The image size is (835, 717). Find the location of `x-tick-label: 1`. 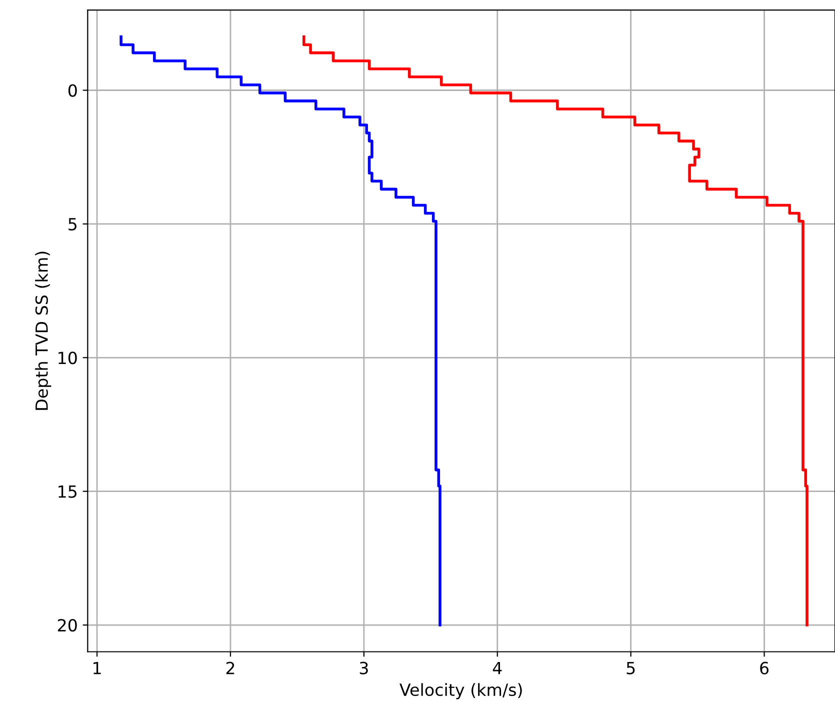

x-tick-label: 1 is located at coordinates (97, 668).